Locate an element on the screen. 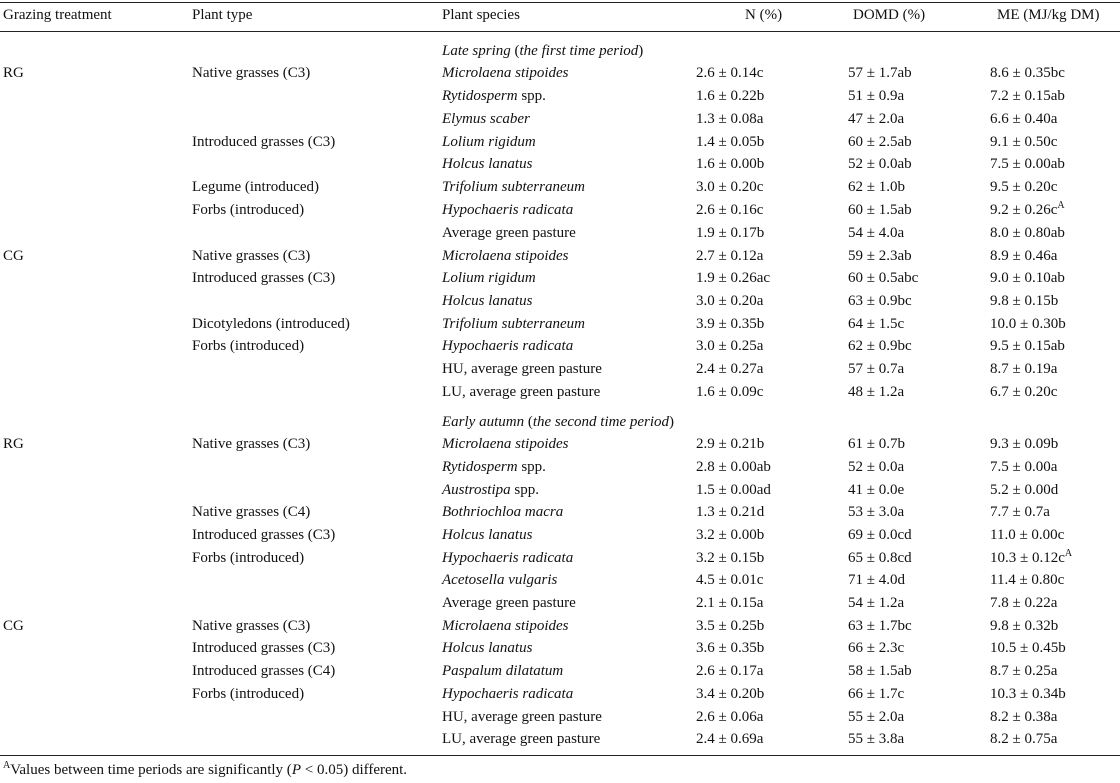  bottom-rule is located at coordinates (560, 755).